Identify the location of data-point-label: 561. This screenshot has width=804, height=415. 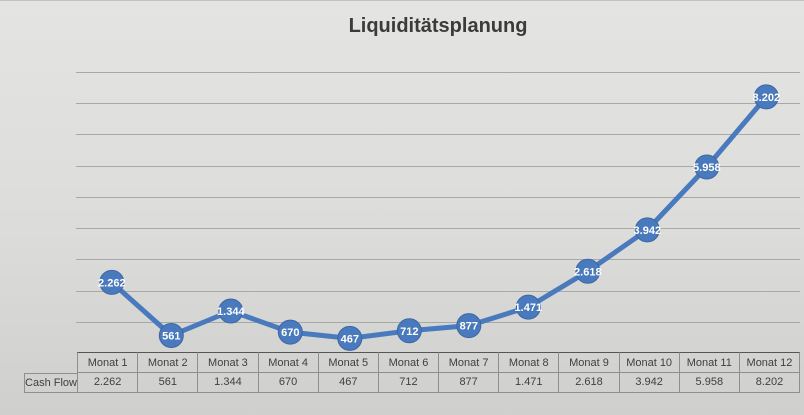
(171, 337).